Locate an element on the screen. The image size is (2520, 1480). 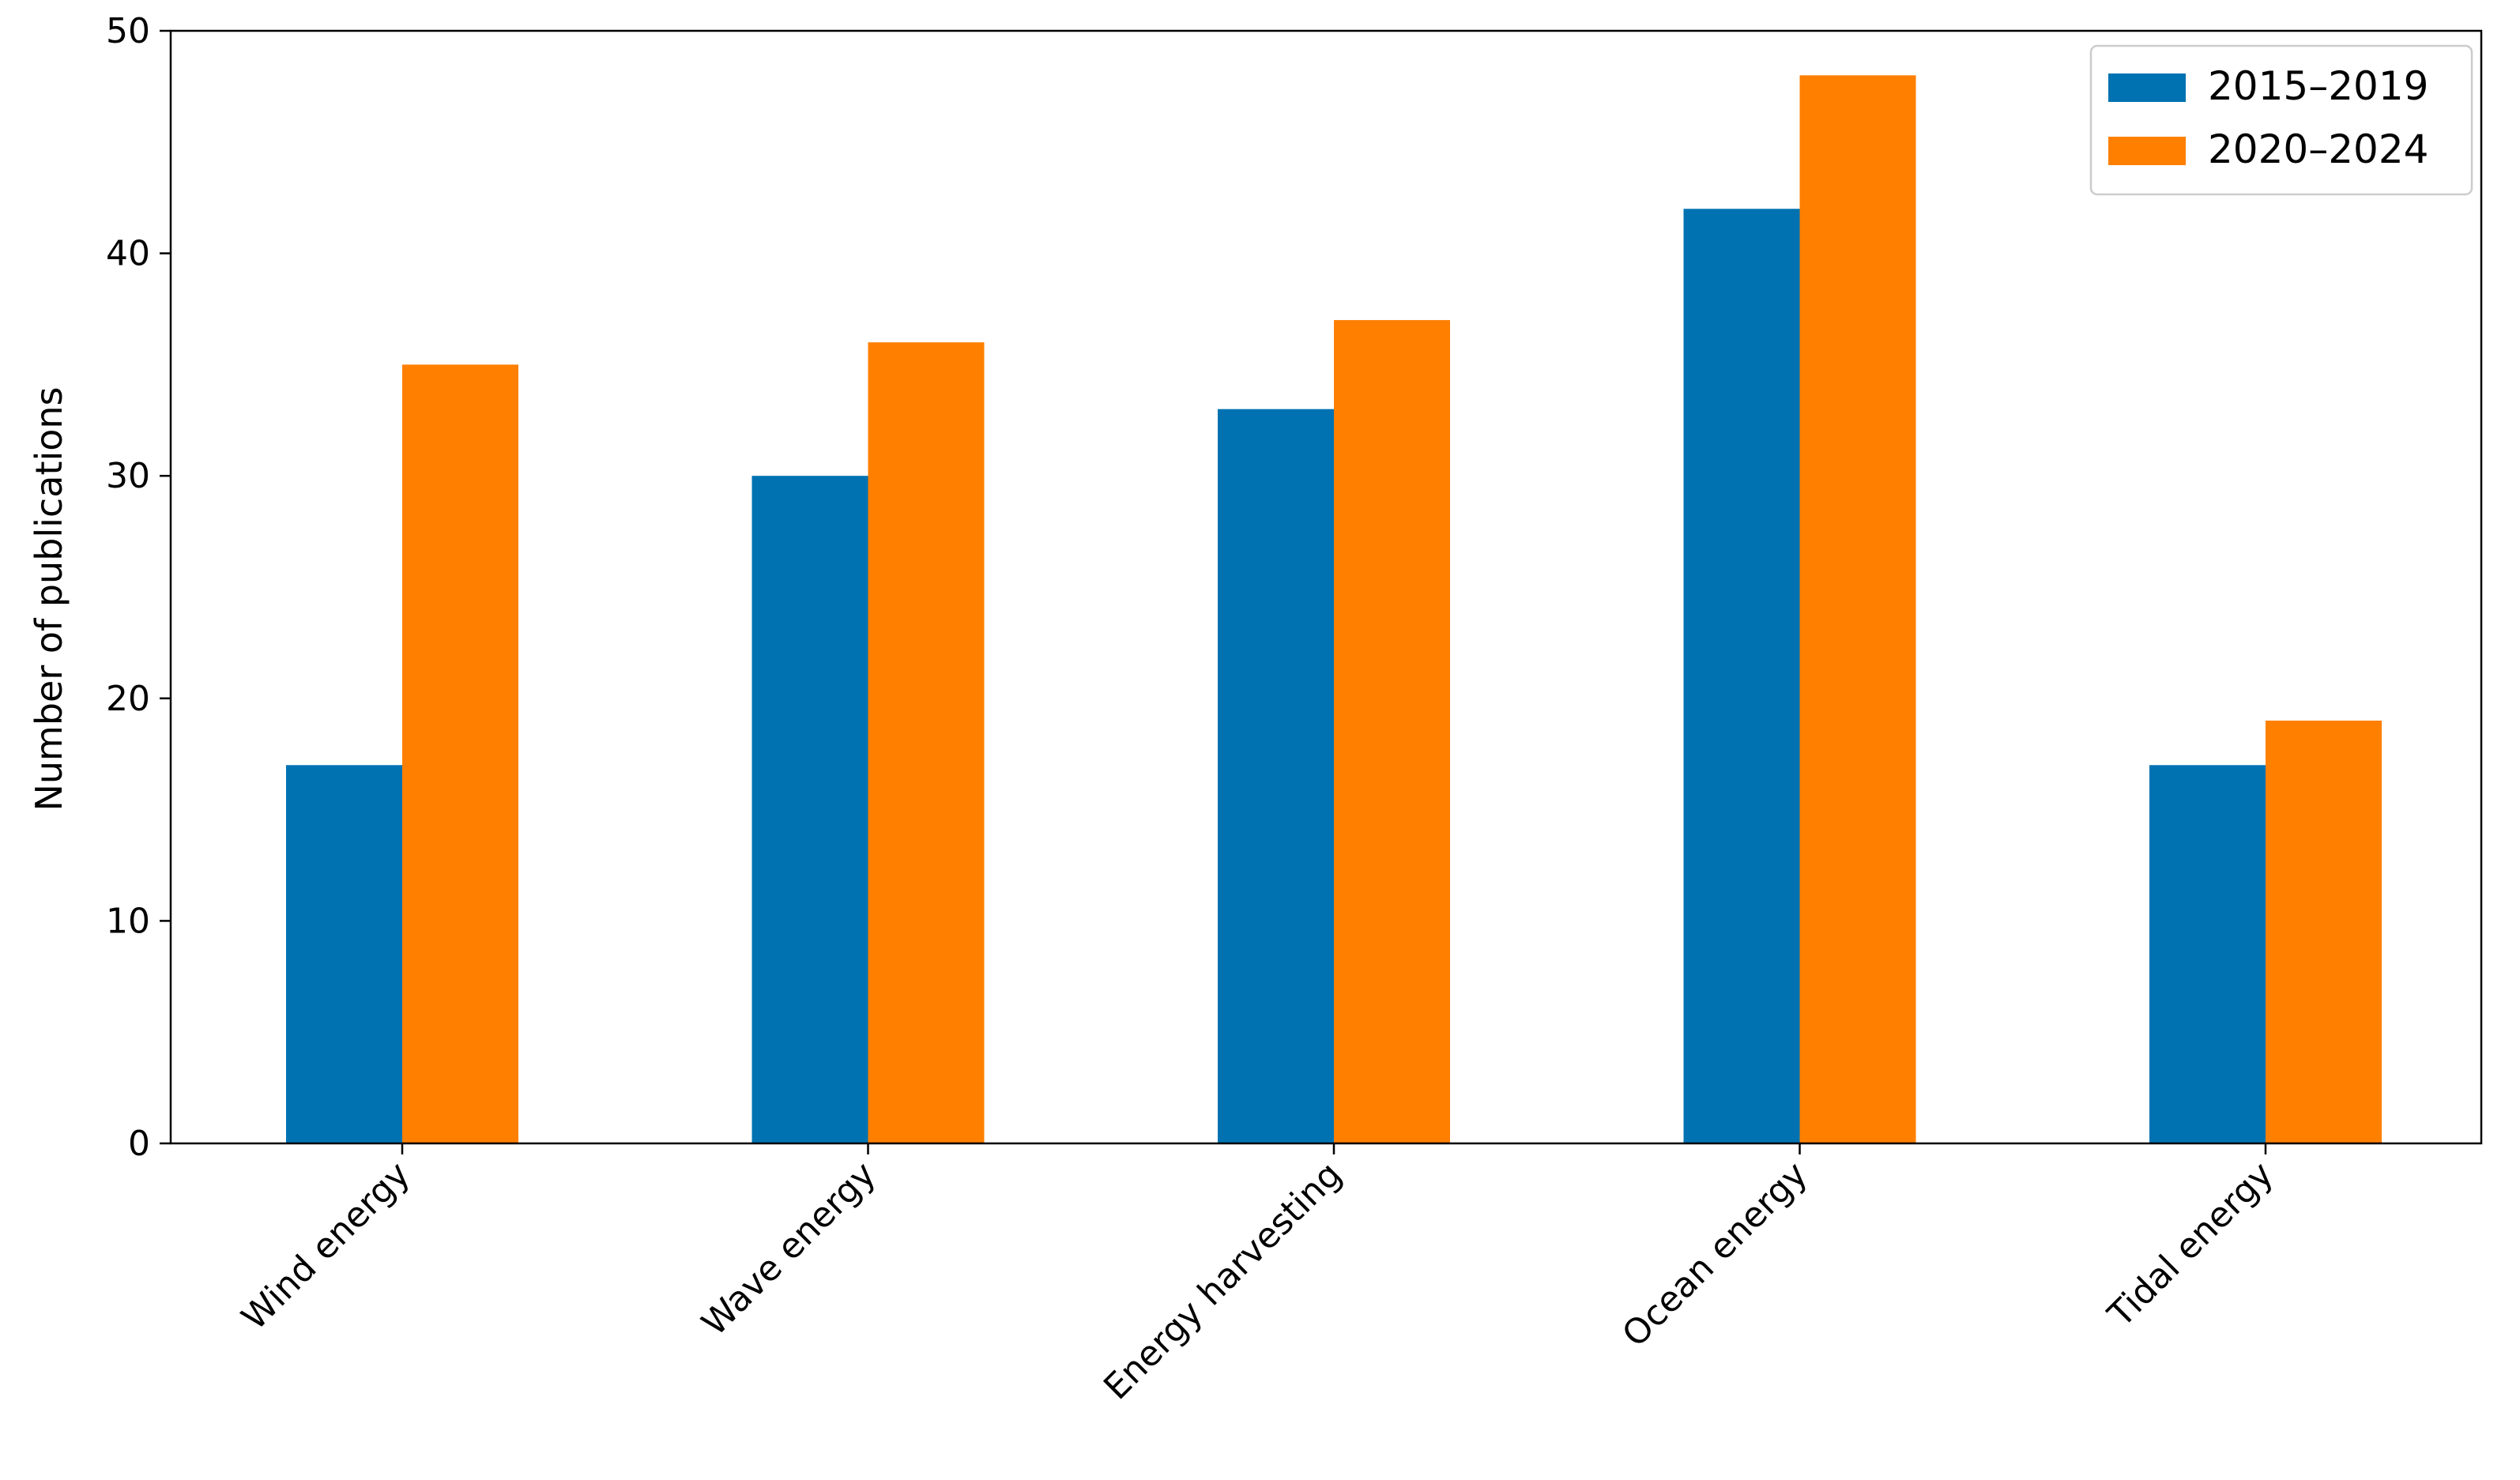
bar-series-2-wave-energy is located at coordinates (926, 742).